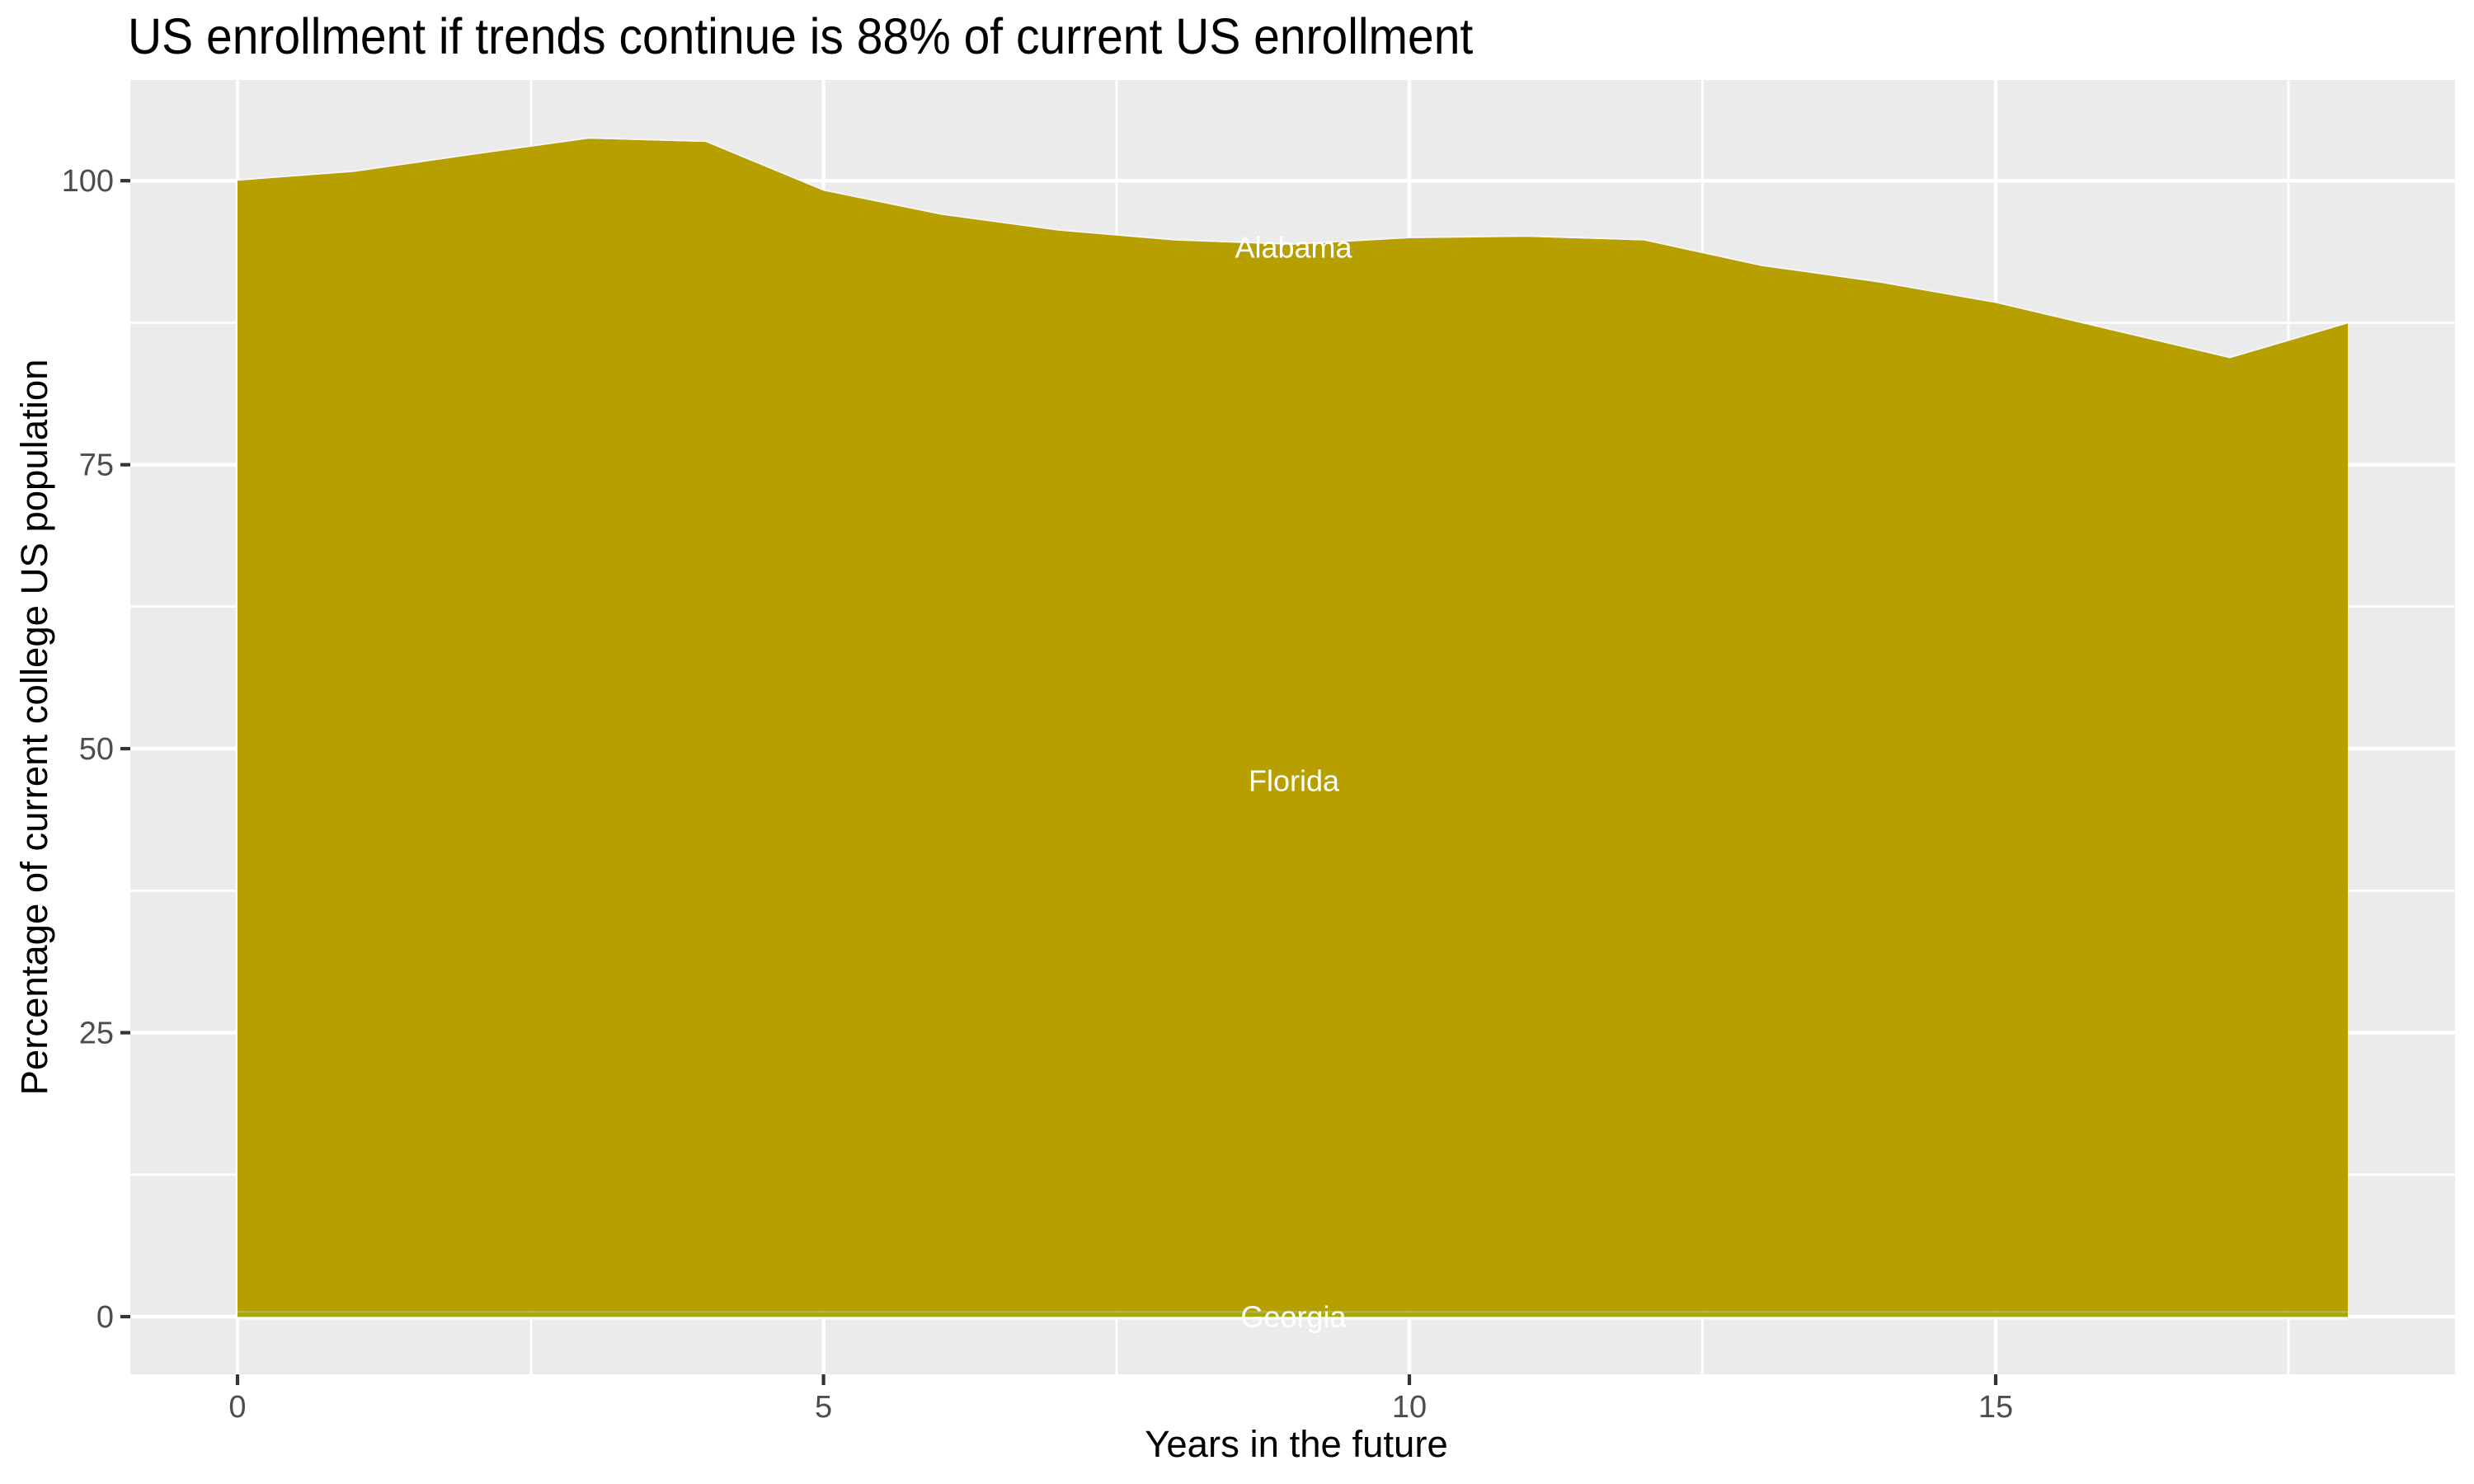 This screenshot has height=1484, width=2474. Describe the element at coordinates (1409, 1407) in the screenshot. I see `svg-text: 10` at that location.